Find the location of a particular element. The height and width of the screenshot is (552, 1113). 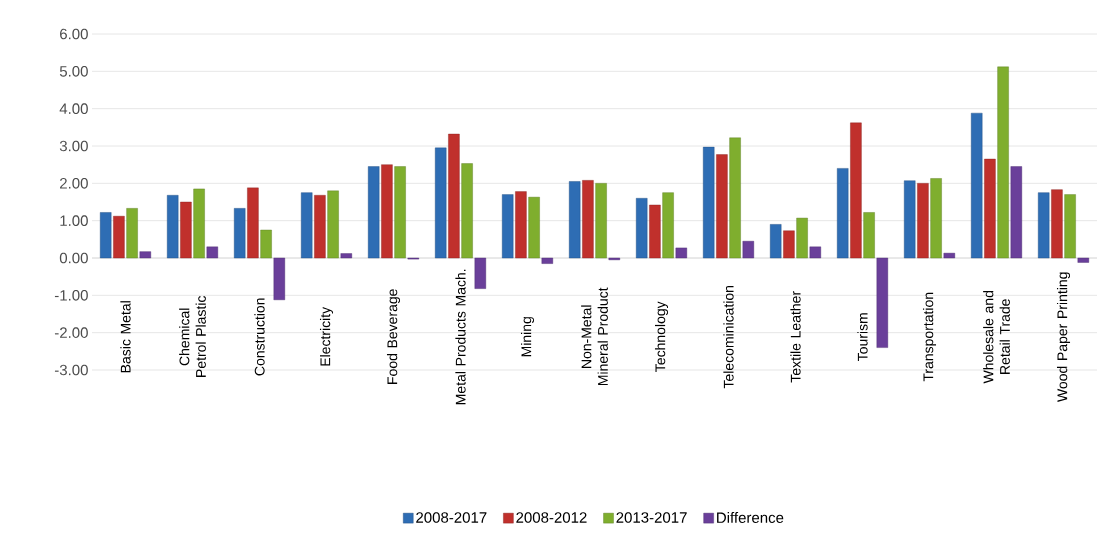

legend-label: 2008-2012 is located at coordinates (551, 517).